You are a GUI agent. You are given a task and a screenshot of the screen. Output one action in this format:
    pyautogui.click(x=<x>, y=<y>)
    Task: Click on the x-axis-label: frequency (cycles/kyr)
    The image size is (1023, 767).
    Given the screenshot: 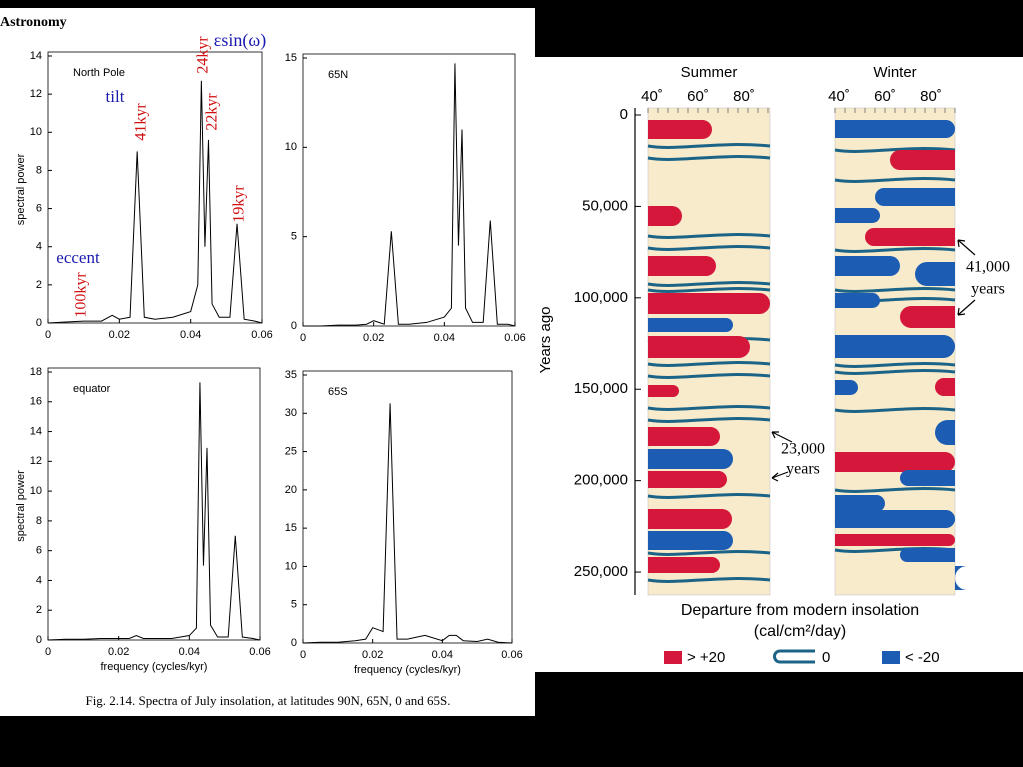 What is the action you would take?
    pyautogui.click(x=407, y=670)
    